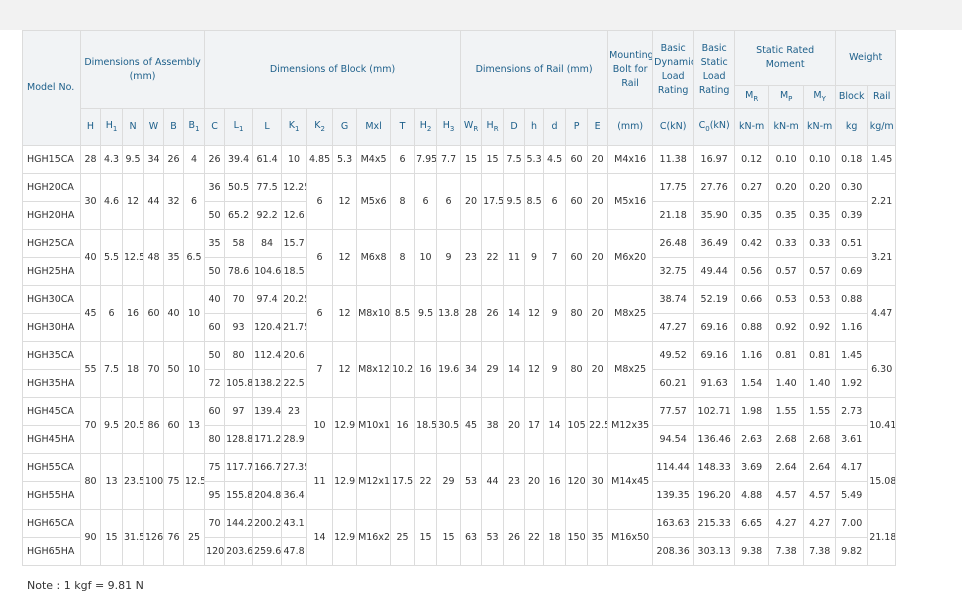  I want to click on assembly-value: 6.5, so click(194, 257).